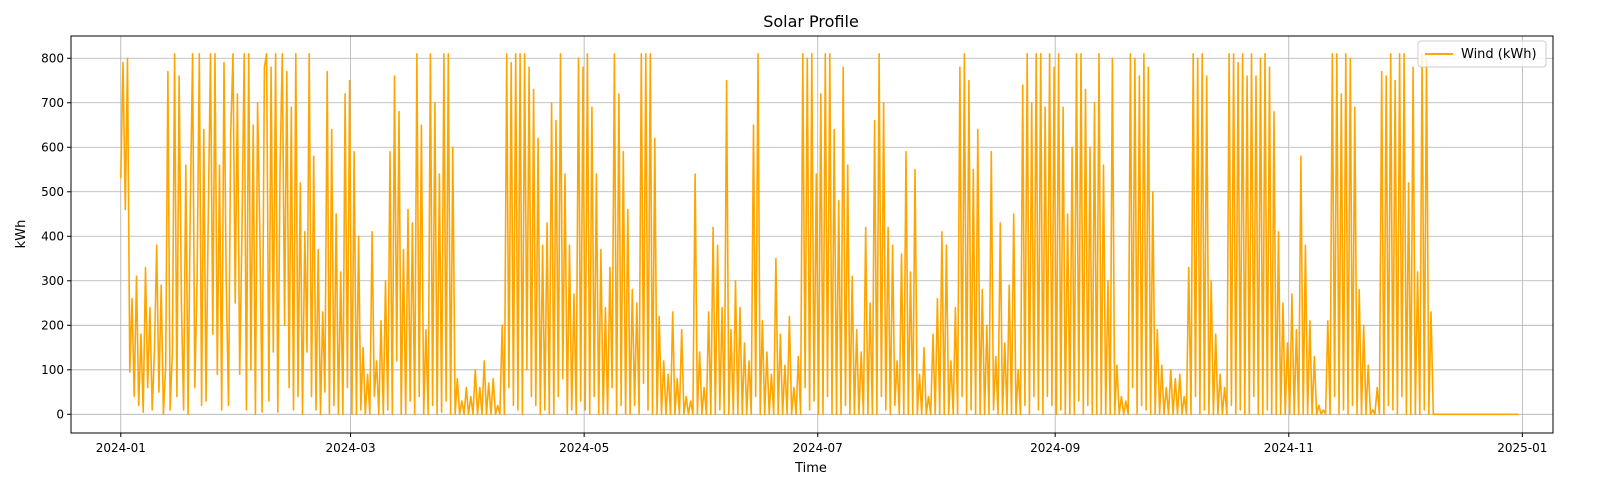  Describe the element at coordinates (52, 236) in the screenshot. I see `y-tick-label: 400` at that location.